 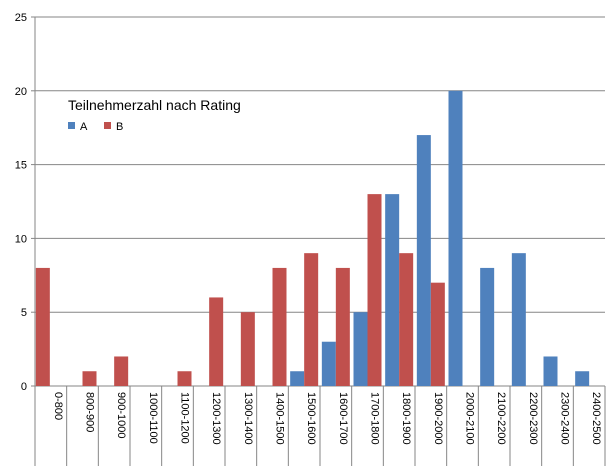 What do you see at coordinates (565, 418) in the screenshot?
I see `x-tick-label: 2300-2400` at bounding box center [565, 418].